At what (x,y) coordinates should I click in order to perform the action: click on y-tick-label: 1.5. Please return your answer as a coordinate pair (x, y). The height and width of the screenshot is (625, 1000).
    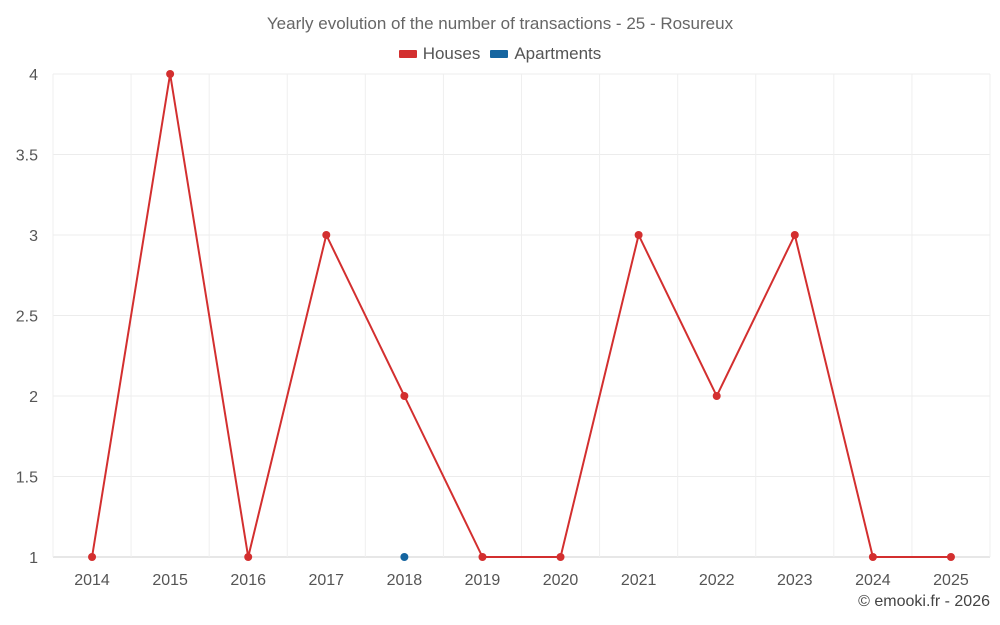
    Looking at the image, I should click on (27, 478).